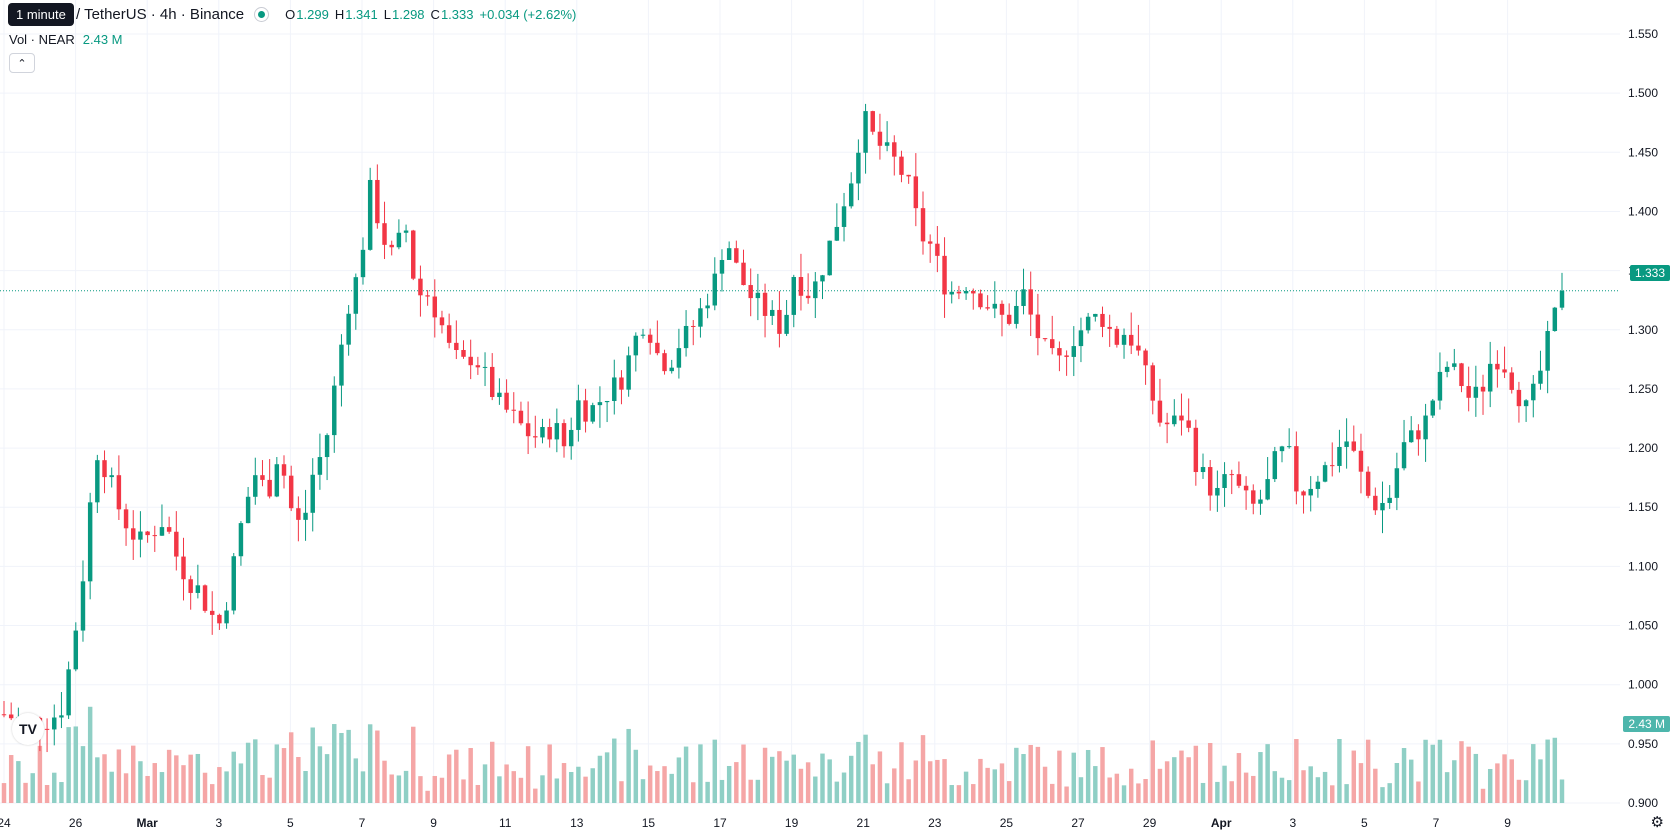  What do you see at coordinates (28, 729) in the screenshot?
I see `tradingview-logo-icon: TV` at bounding box center [28, 729].